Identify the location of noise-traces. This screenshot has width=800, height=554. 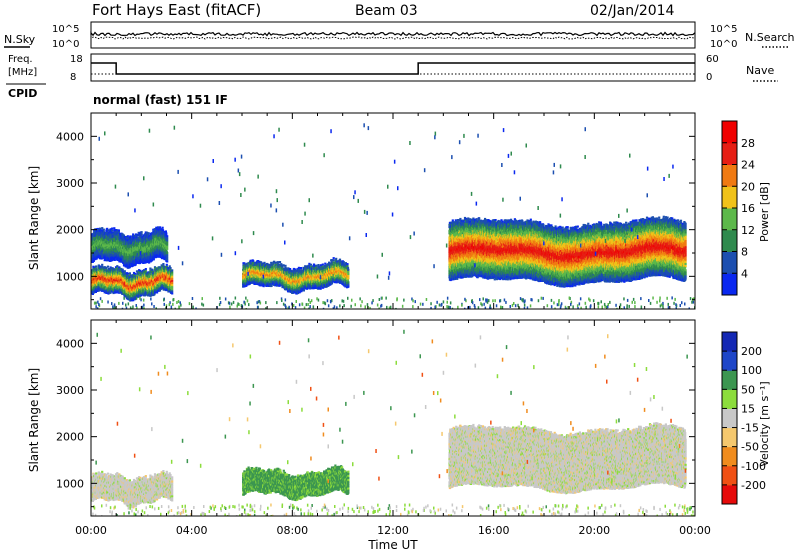
(393, 37).